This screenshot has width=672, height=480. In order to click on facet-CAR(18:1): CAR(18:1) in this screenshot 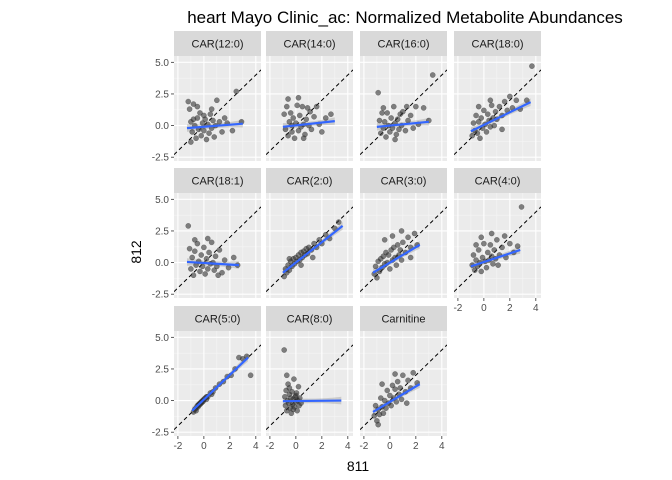, I will do `click(217, 233)`.